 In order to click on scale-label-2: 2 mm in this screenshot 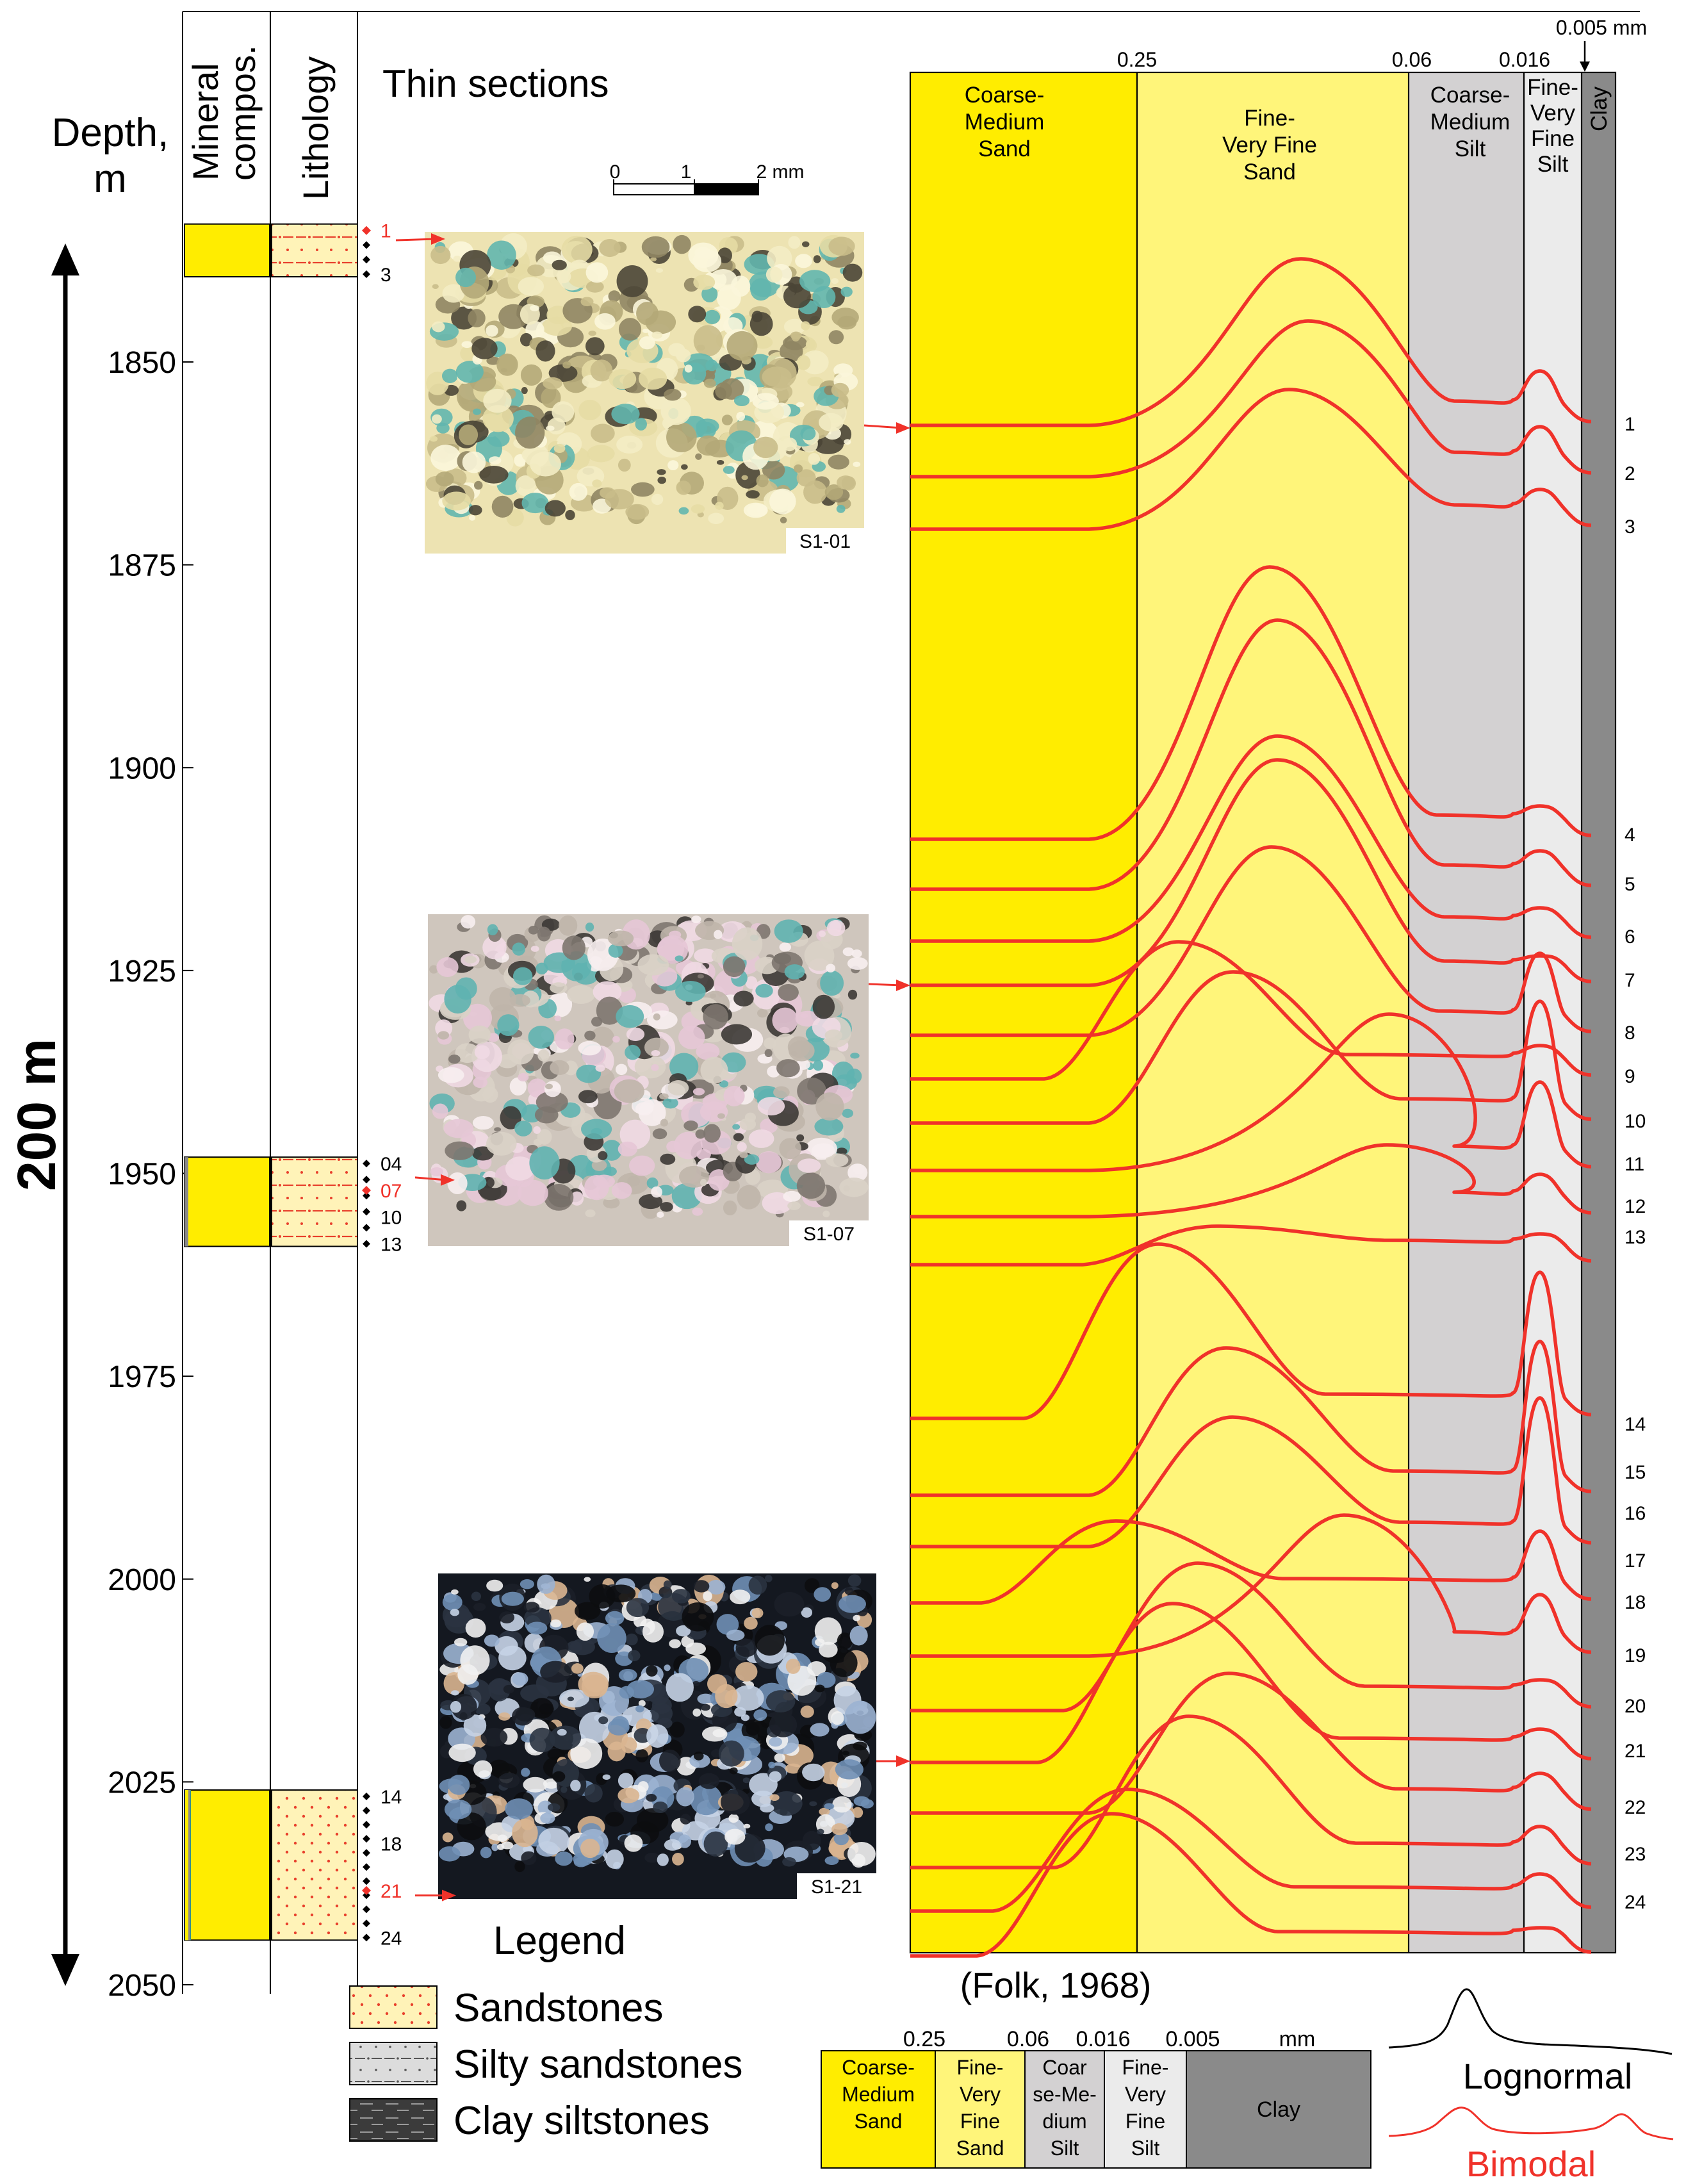, I will do `click(781, 172)`.